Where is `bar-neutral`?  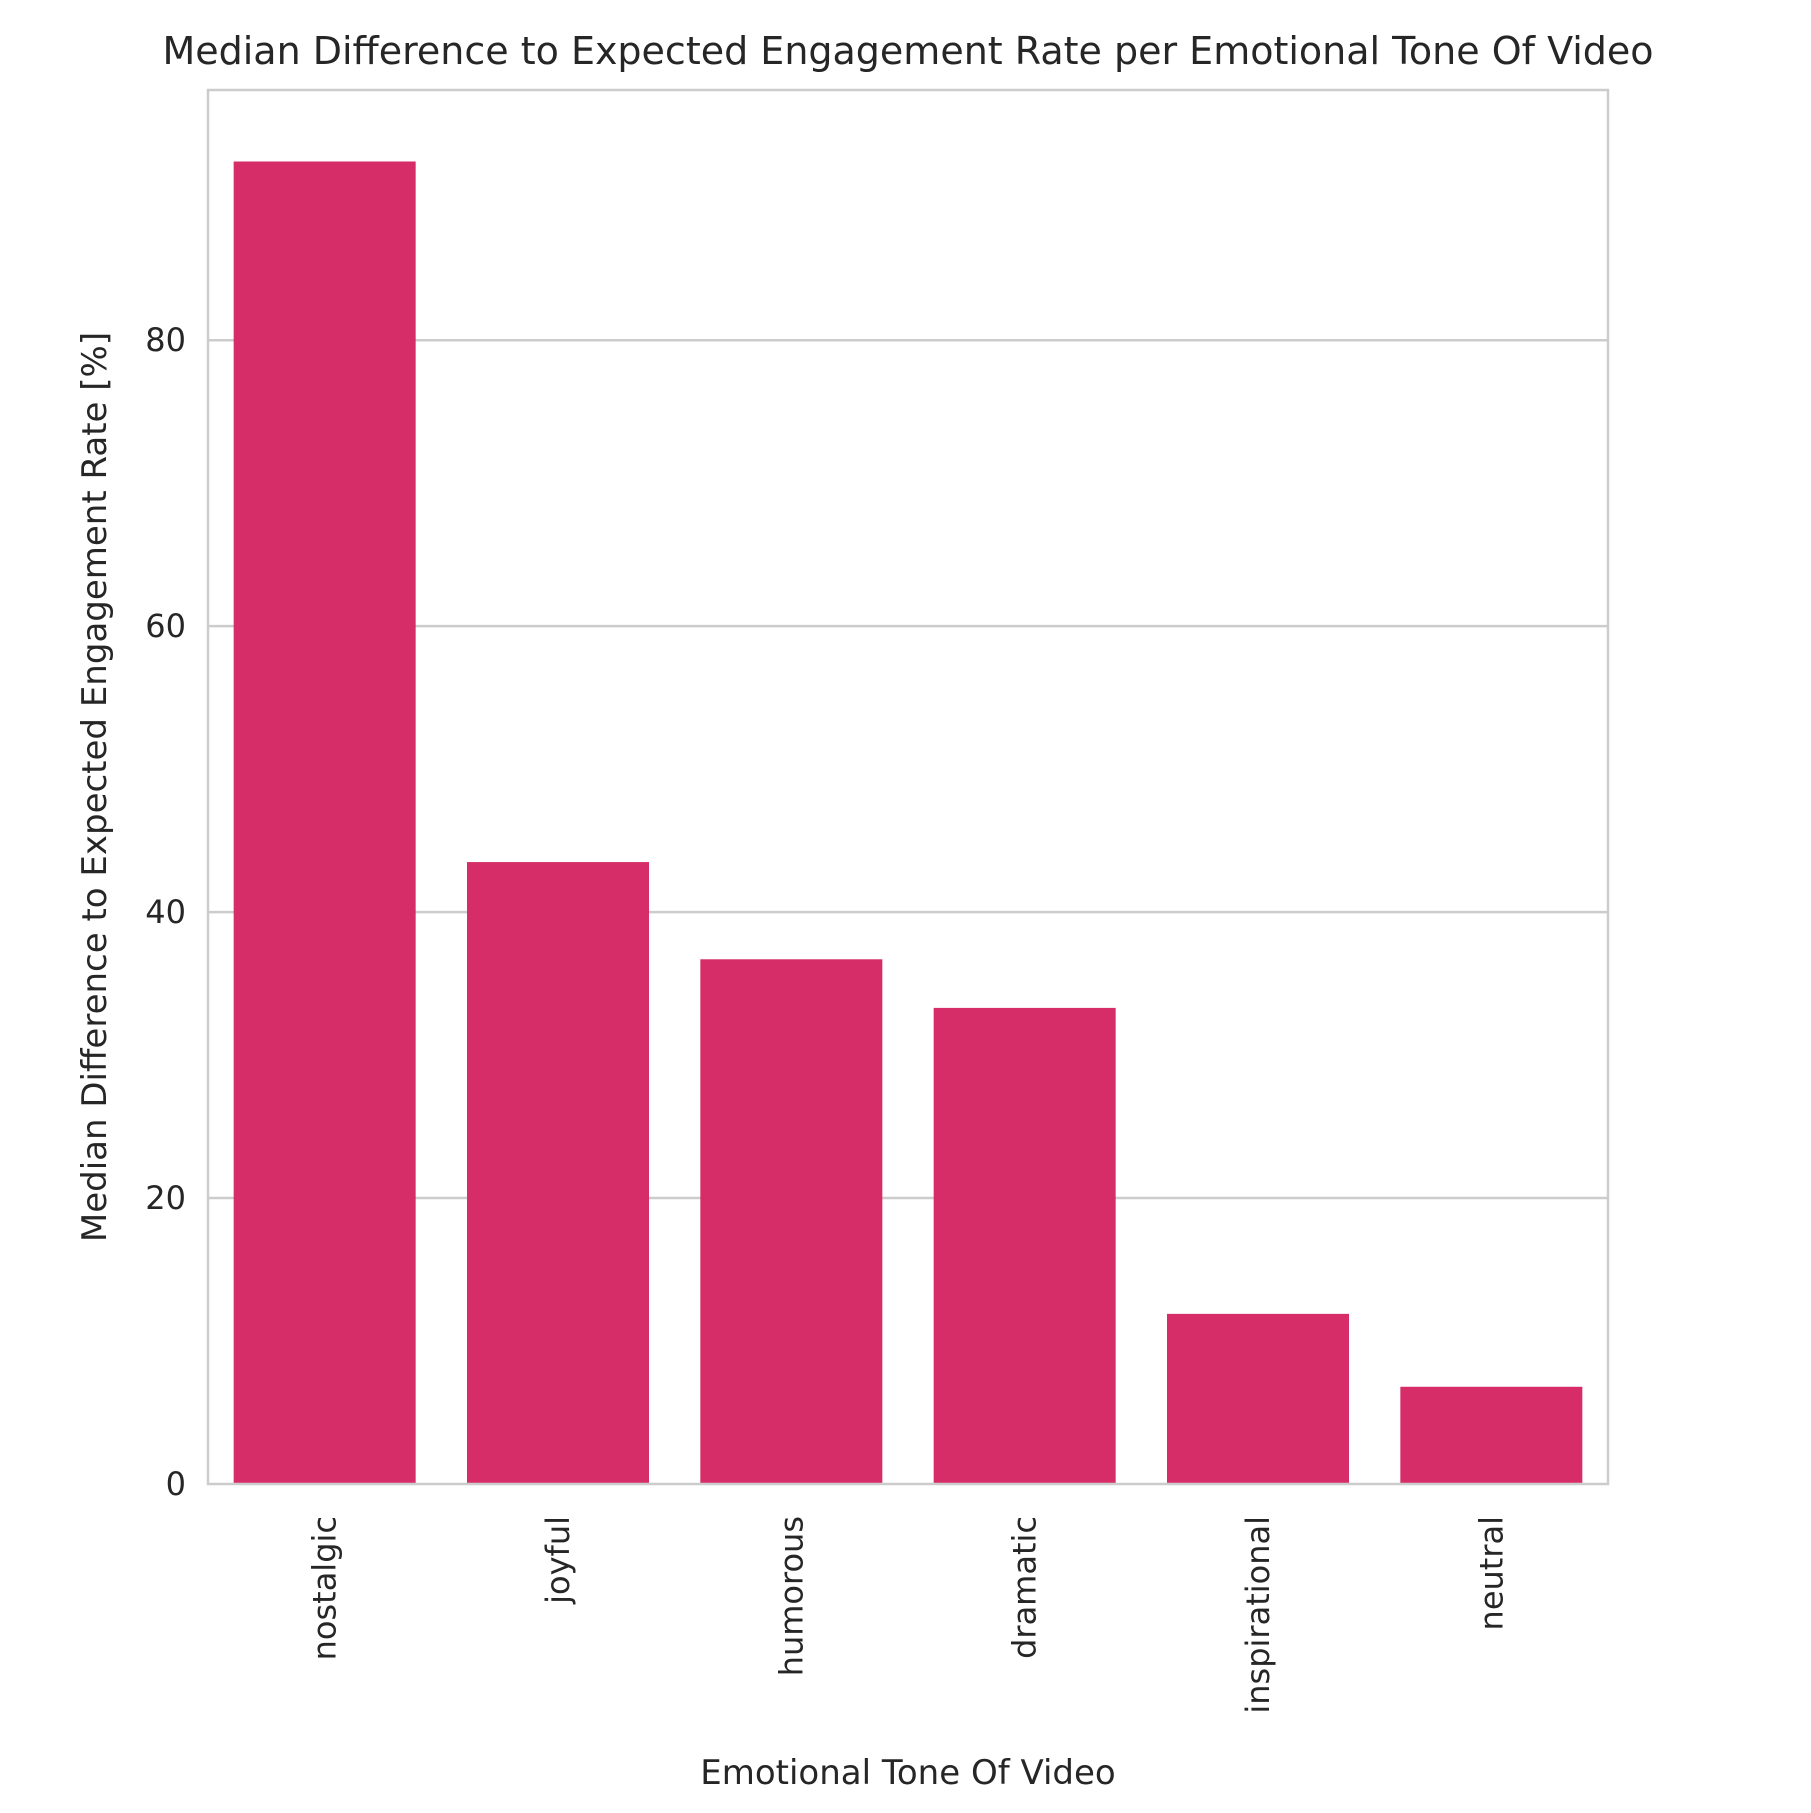
bar-neutral is located at coordinates (1491, 1434).